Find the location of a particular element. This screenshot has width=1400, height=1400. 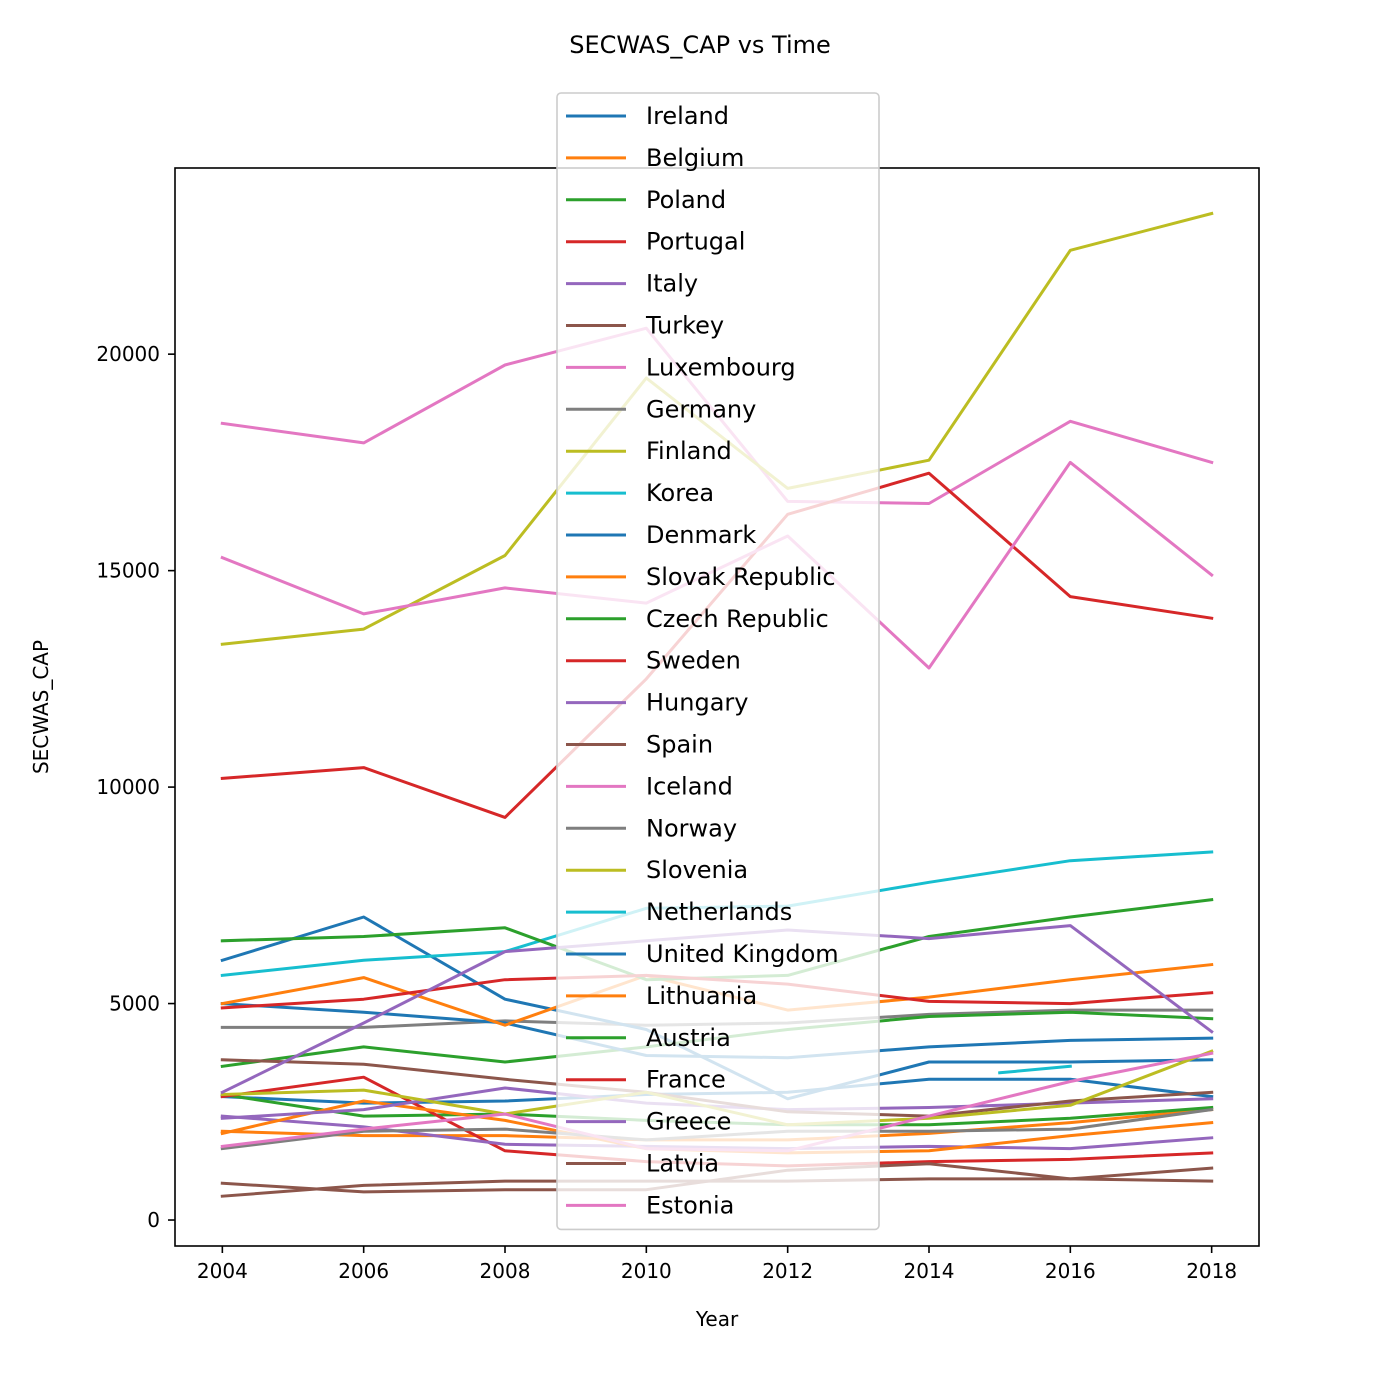

legend-label-france: France is located at coordinates (686, 1080).